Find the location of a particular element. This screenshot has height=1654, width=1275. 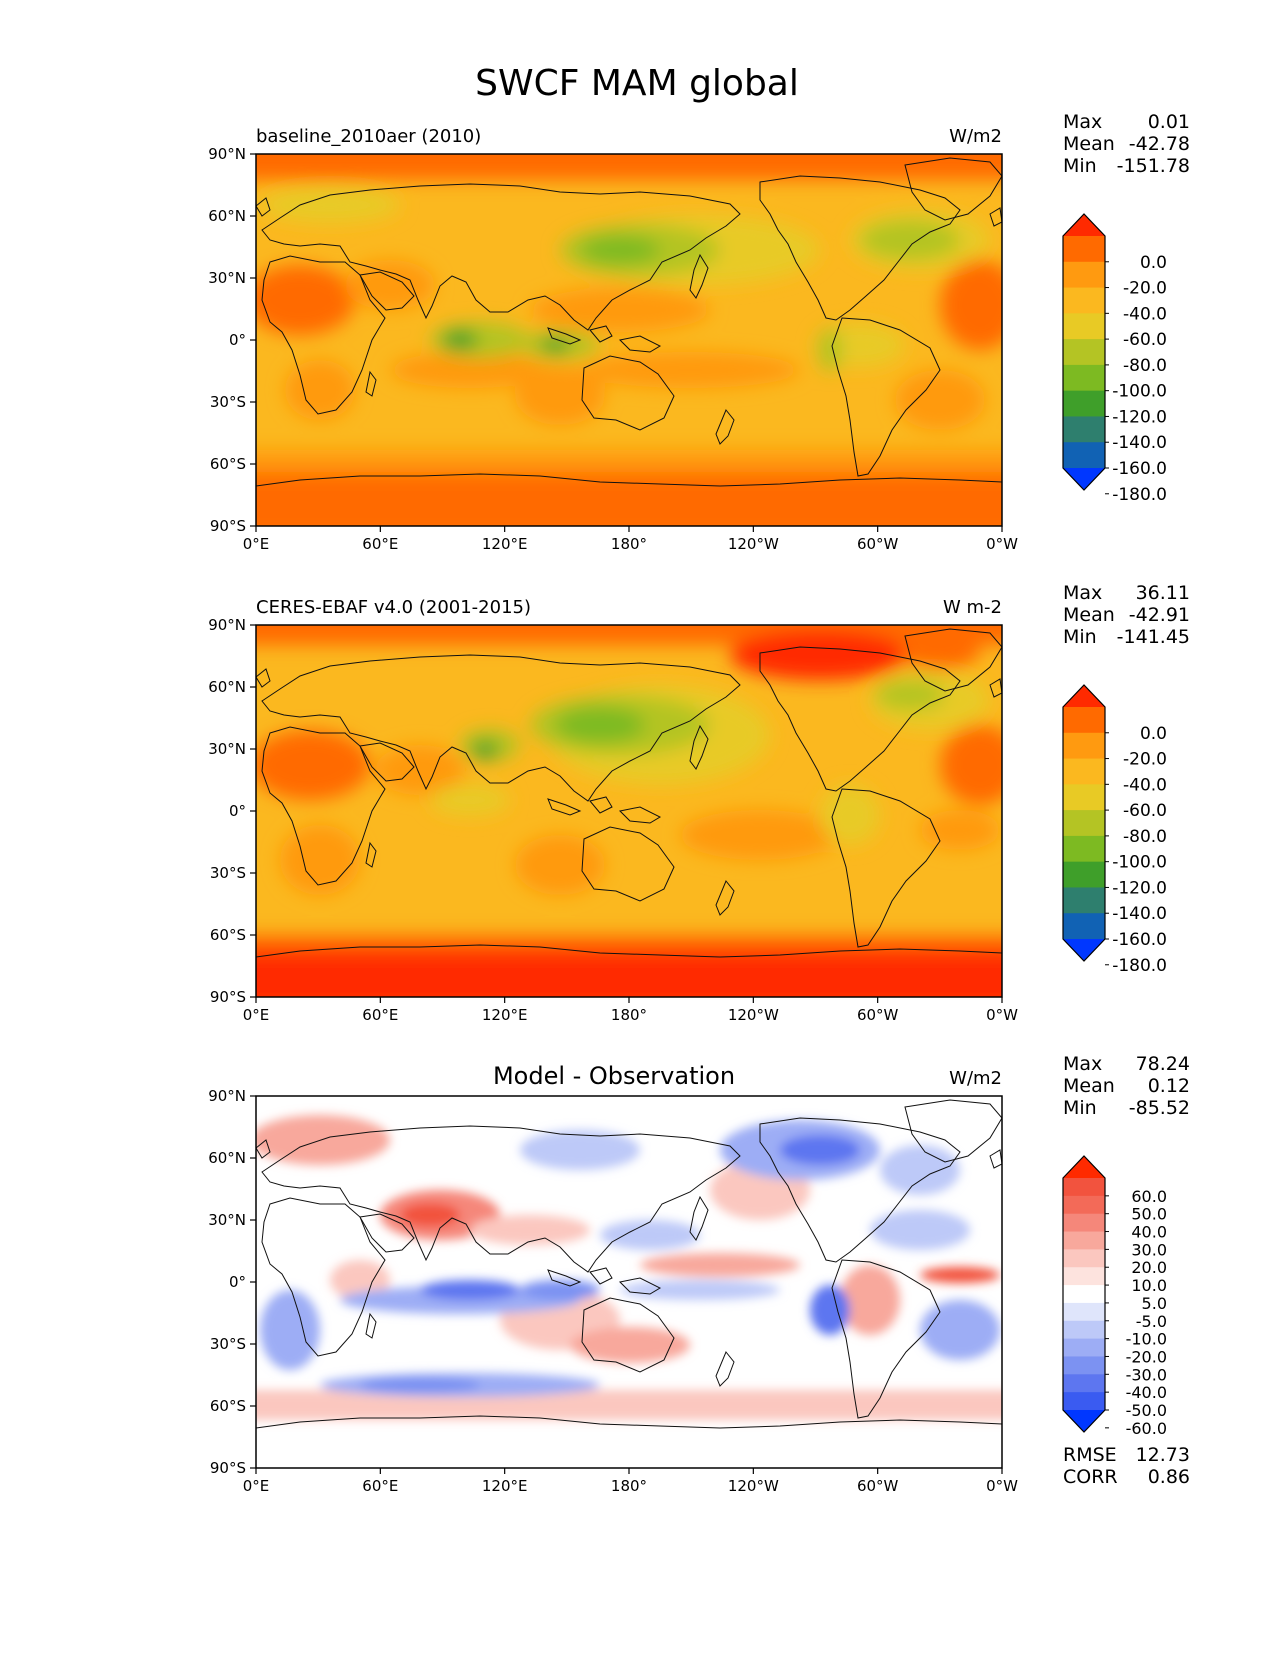

colorbar-label: -20.0 is located at coordinates (1146, 1356).